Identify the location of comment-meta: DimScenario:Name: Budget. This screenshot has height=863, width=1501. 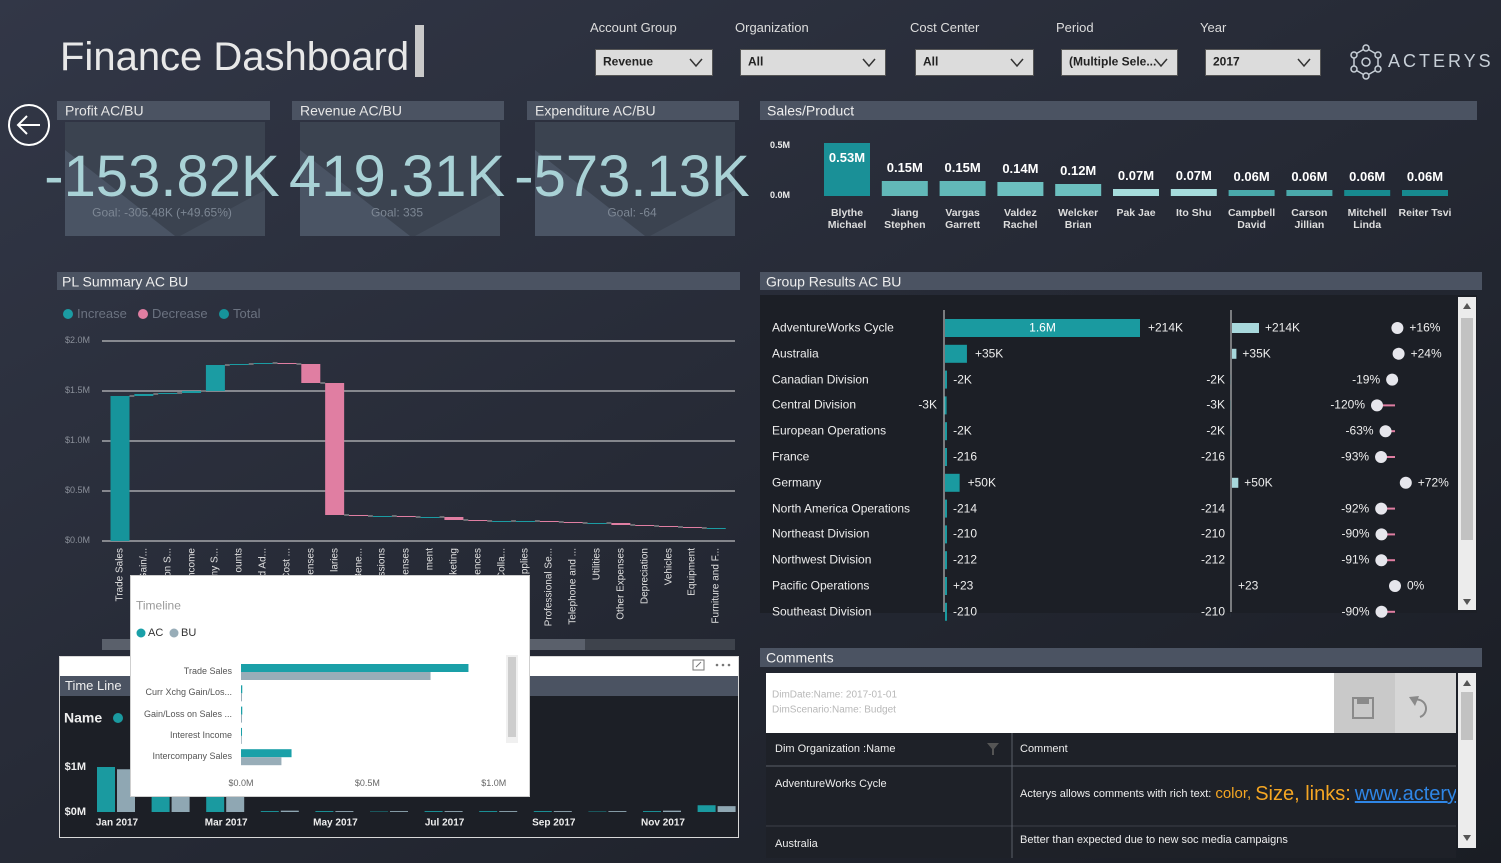
(834, 710).